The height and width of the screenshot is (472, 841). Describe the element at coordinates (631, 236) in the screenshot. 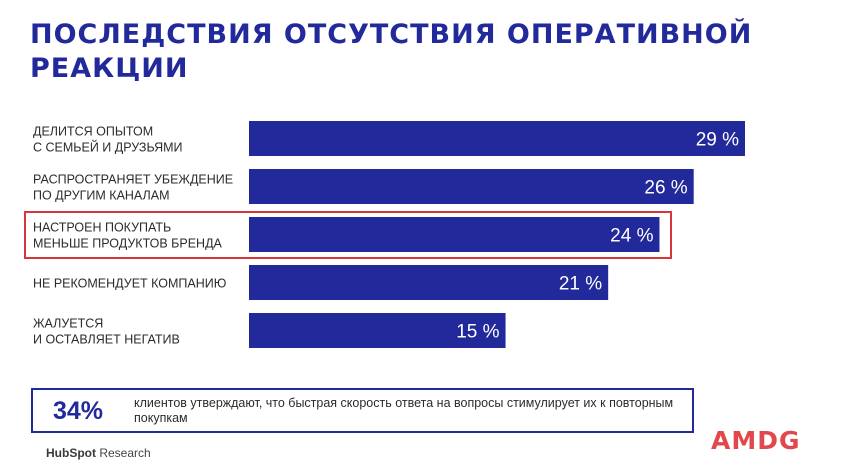

I see `bar-value-label-2: 24 %` at that location.